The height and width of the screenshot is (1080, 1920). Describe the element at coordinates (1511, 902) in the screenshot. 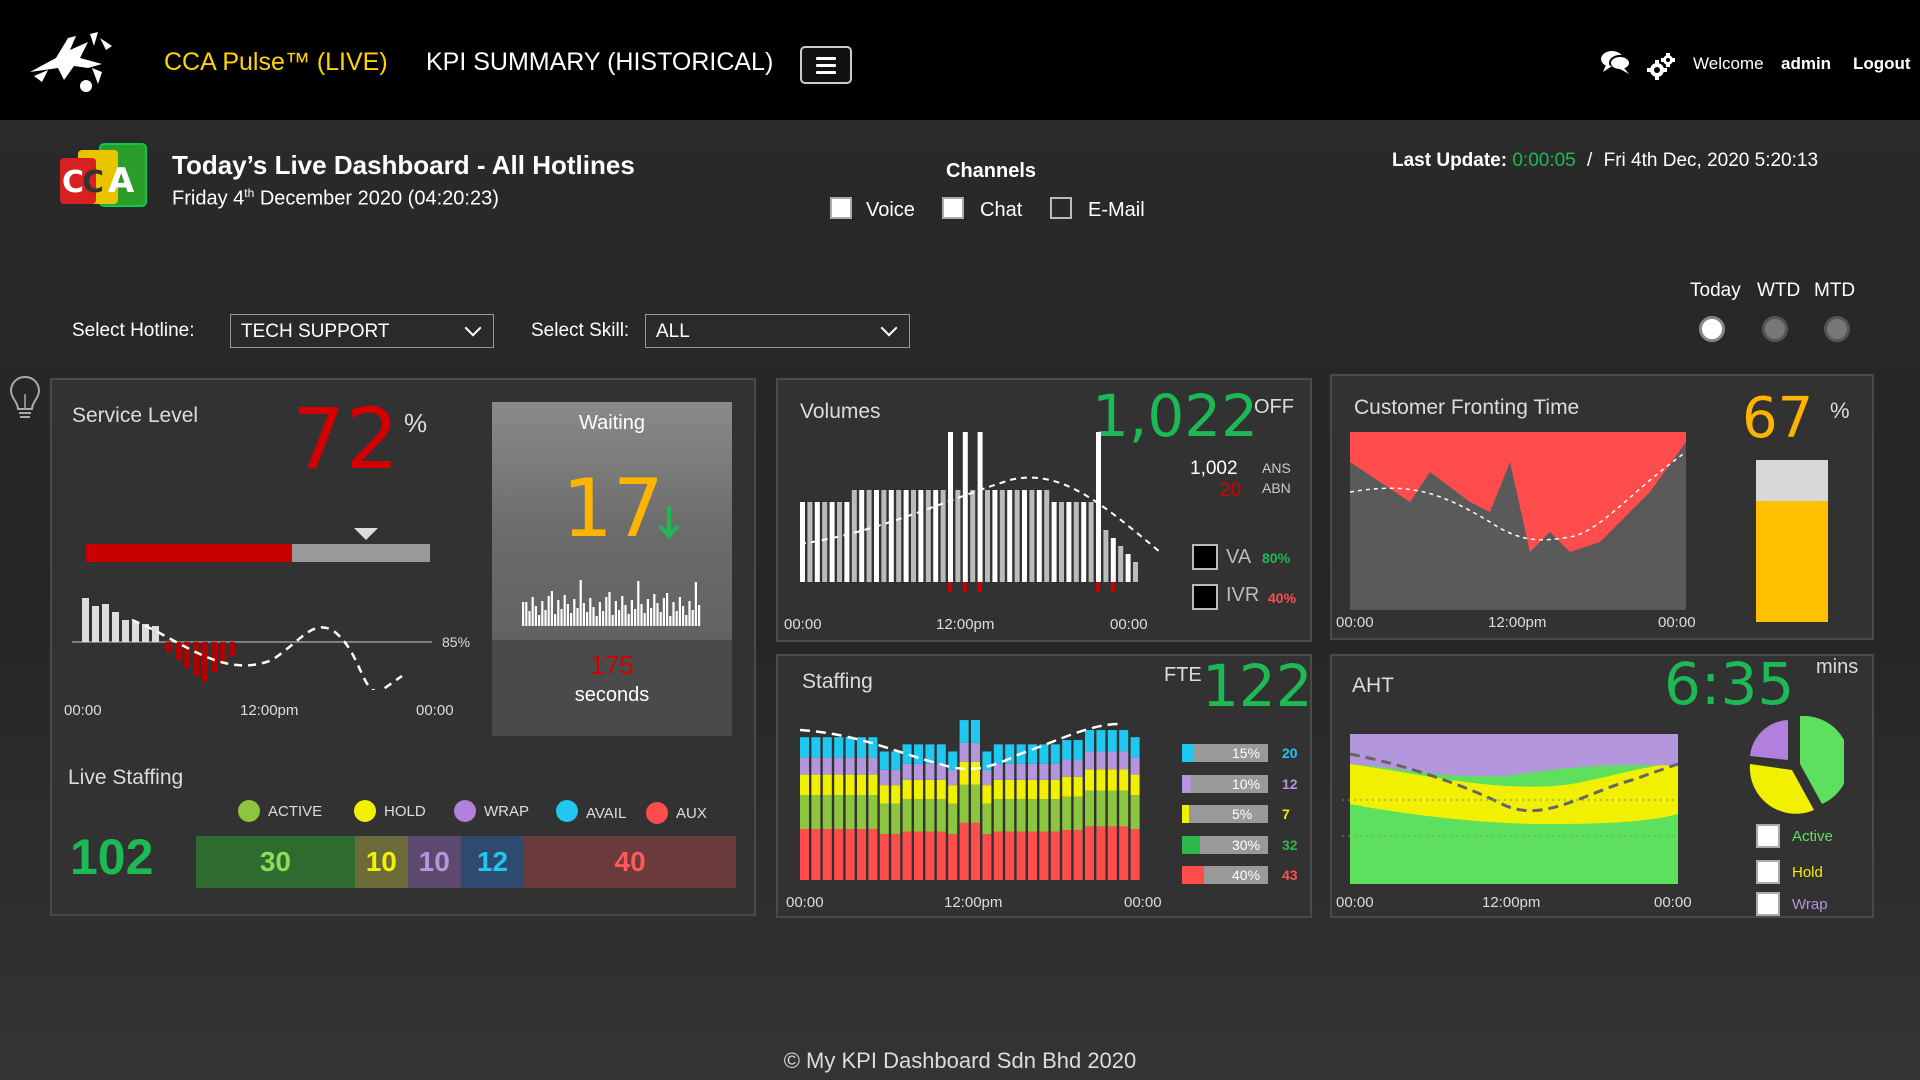

I see `aht-x-mid: 12:00pm` at that location.